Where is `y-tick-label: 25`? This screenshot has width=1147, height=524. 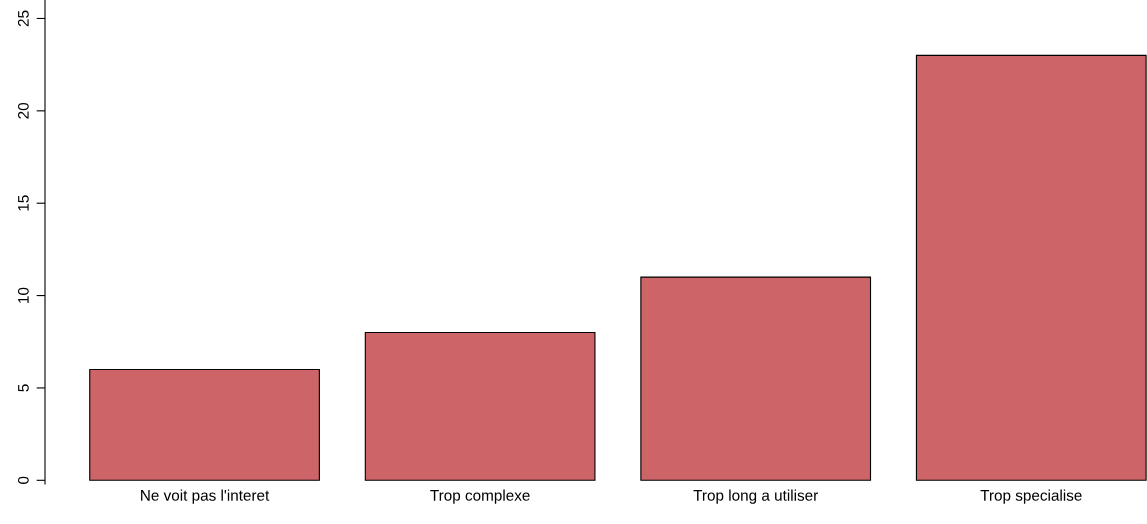 y-tick-label: 25 is located at coordinates (23, 18).